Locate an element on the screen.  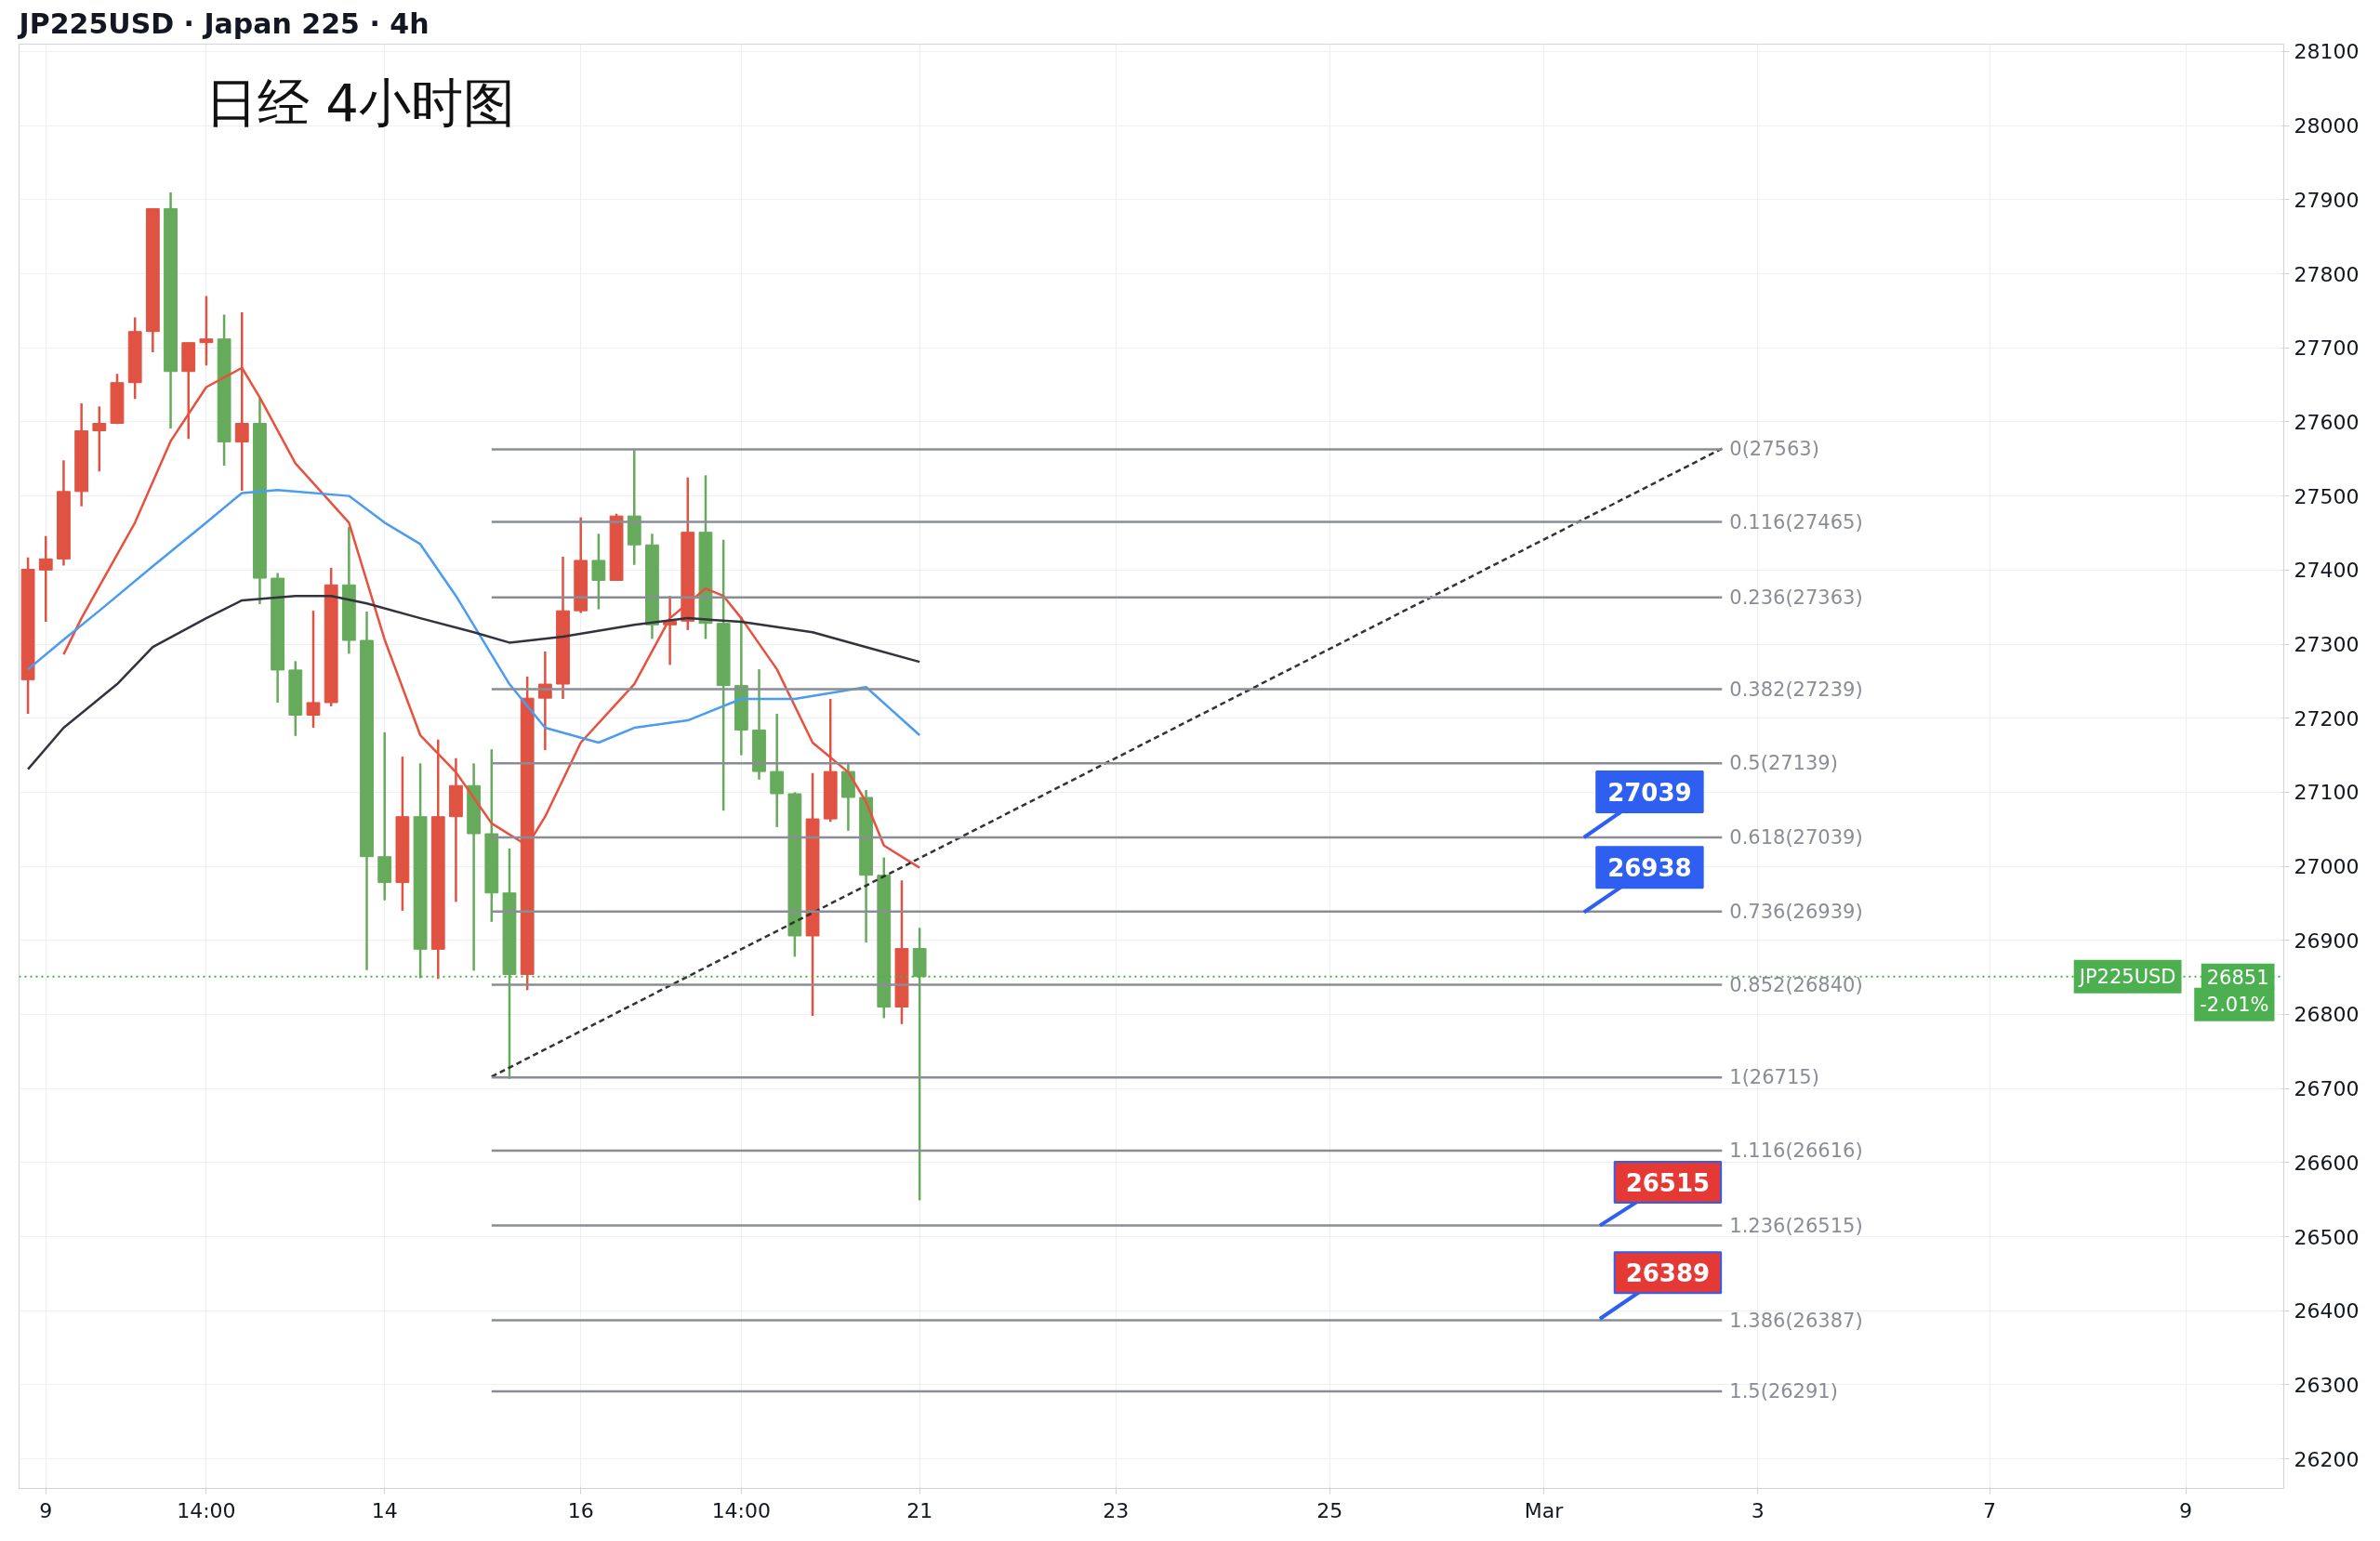
x-tick-label: 23 is located at coordinates (1116, 1510).